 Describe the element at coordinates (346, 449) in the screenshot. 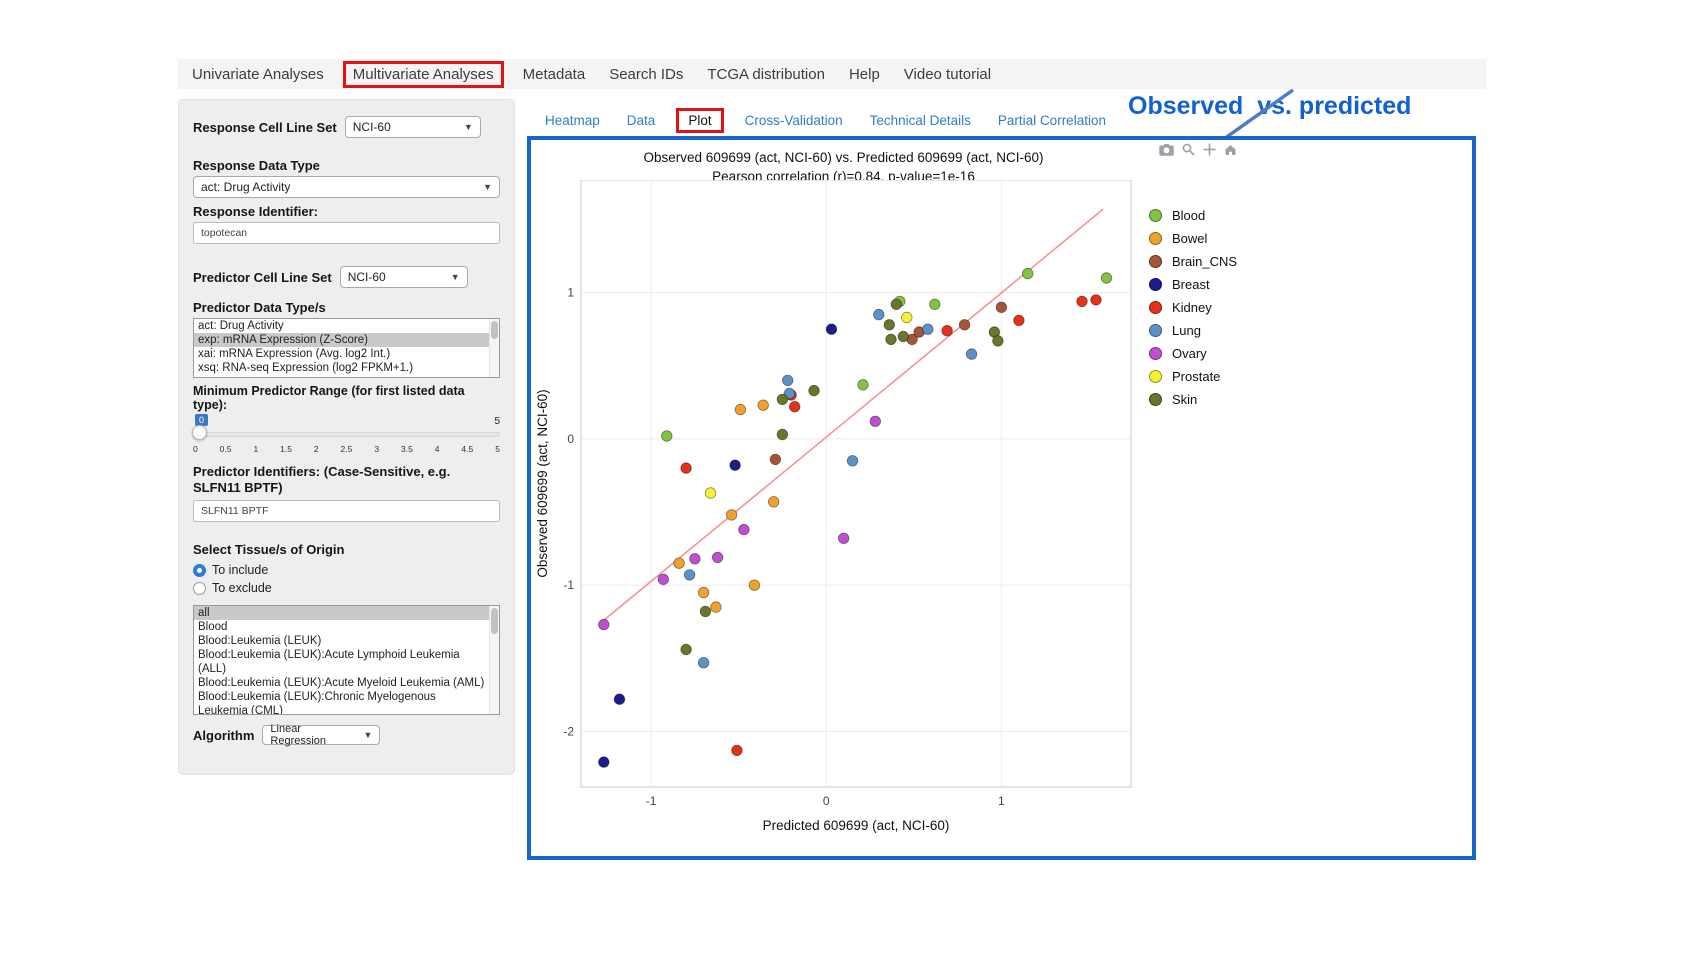

I see `slider-ticks: 0 0.5 1 1.5 2 2.5 3 3.5 4 4.5 5` at that location.